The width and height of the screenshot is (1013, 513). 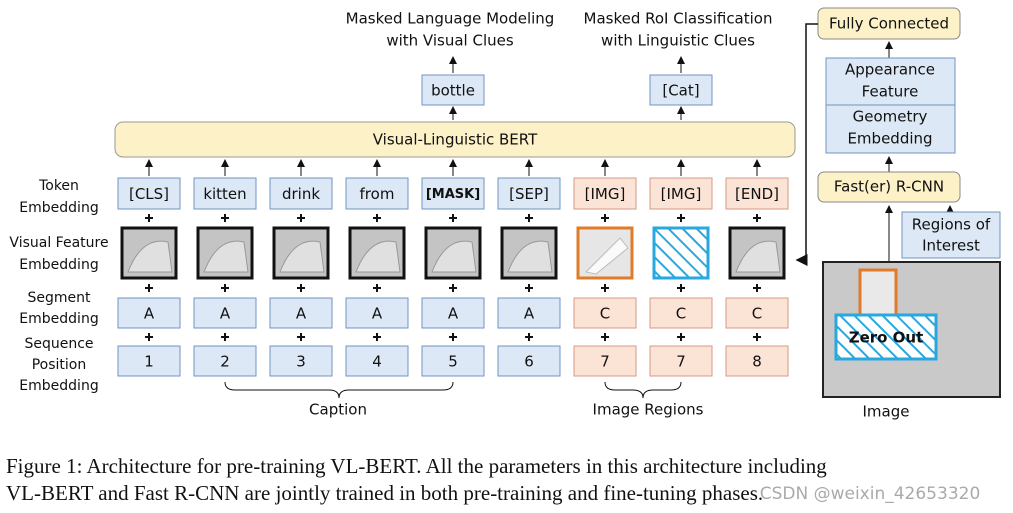 I want to click on rcnn-box, so click(x=889, y=187).